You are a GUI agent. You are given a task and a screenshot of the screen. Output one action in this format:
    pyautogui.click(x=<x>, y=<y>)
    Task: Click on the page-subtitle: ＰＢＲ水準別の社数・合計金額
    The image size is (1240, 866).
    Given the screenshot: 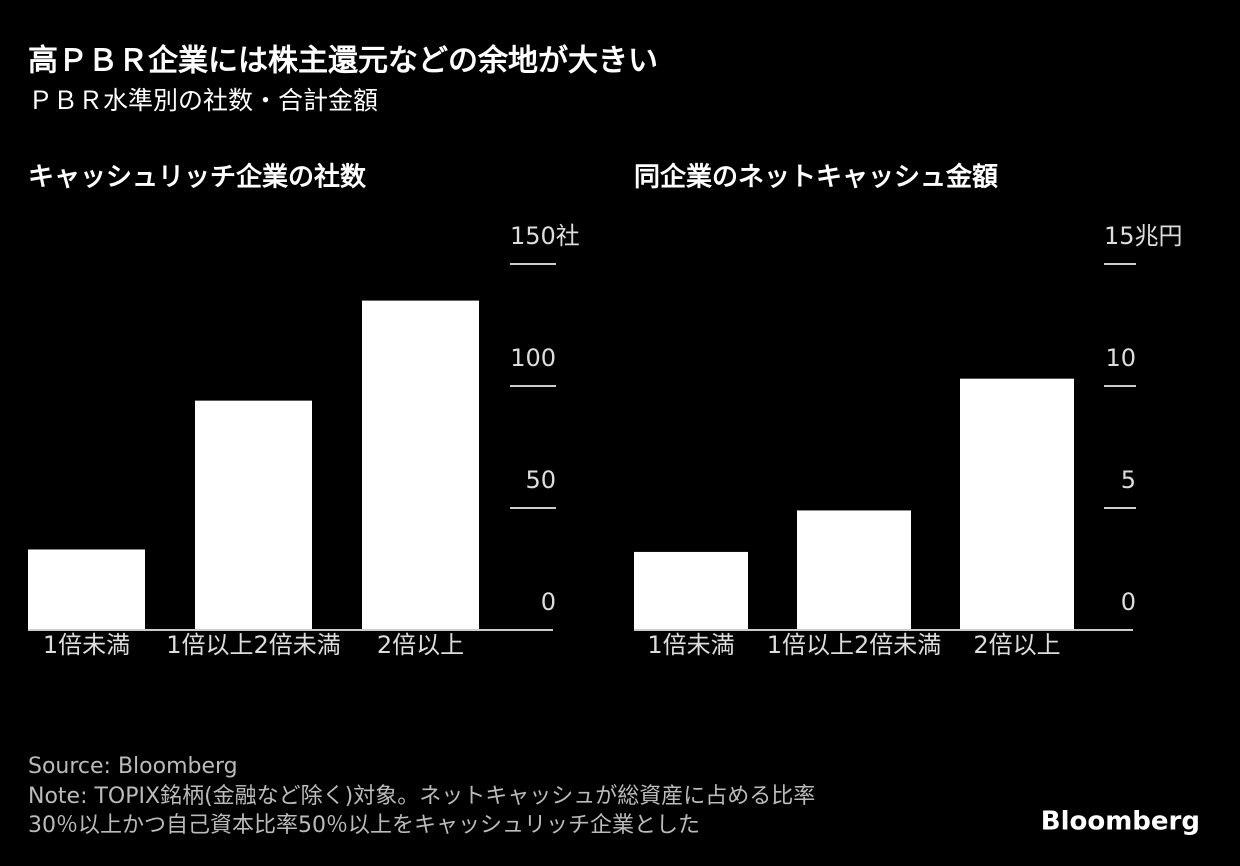 What is the action you would take?
    pyautogui.click(x=203, y=100)
    